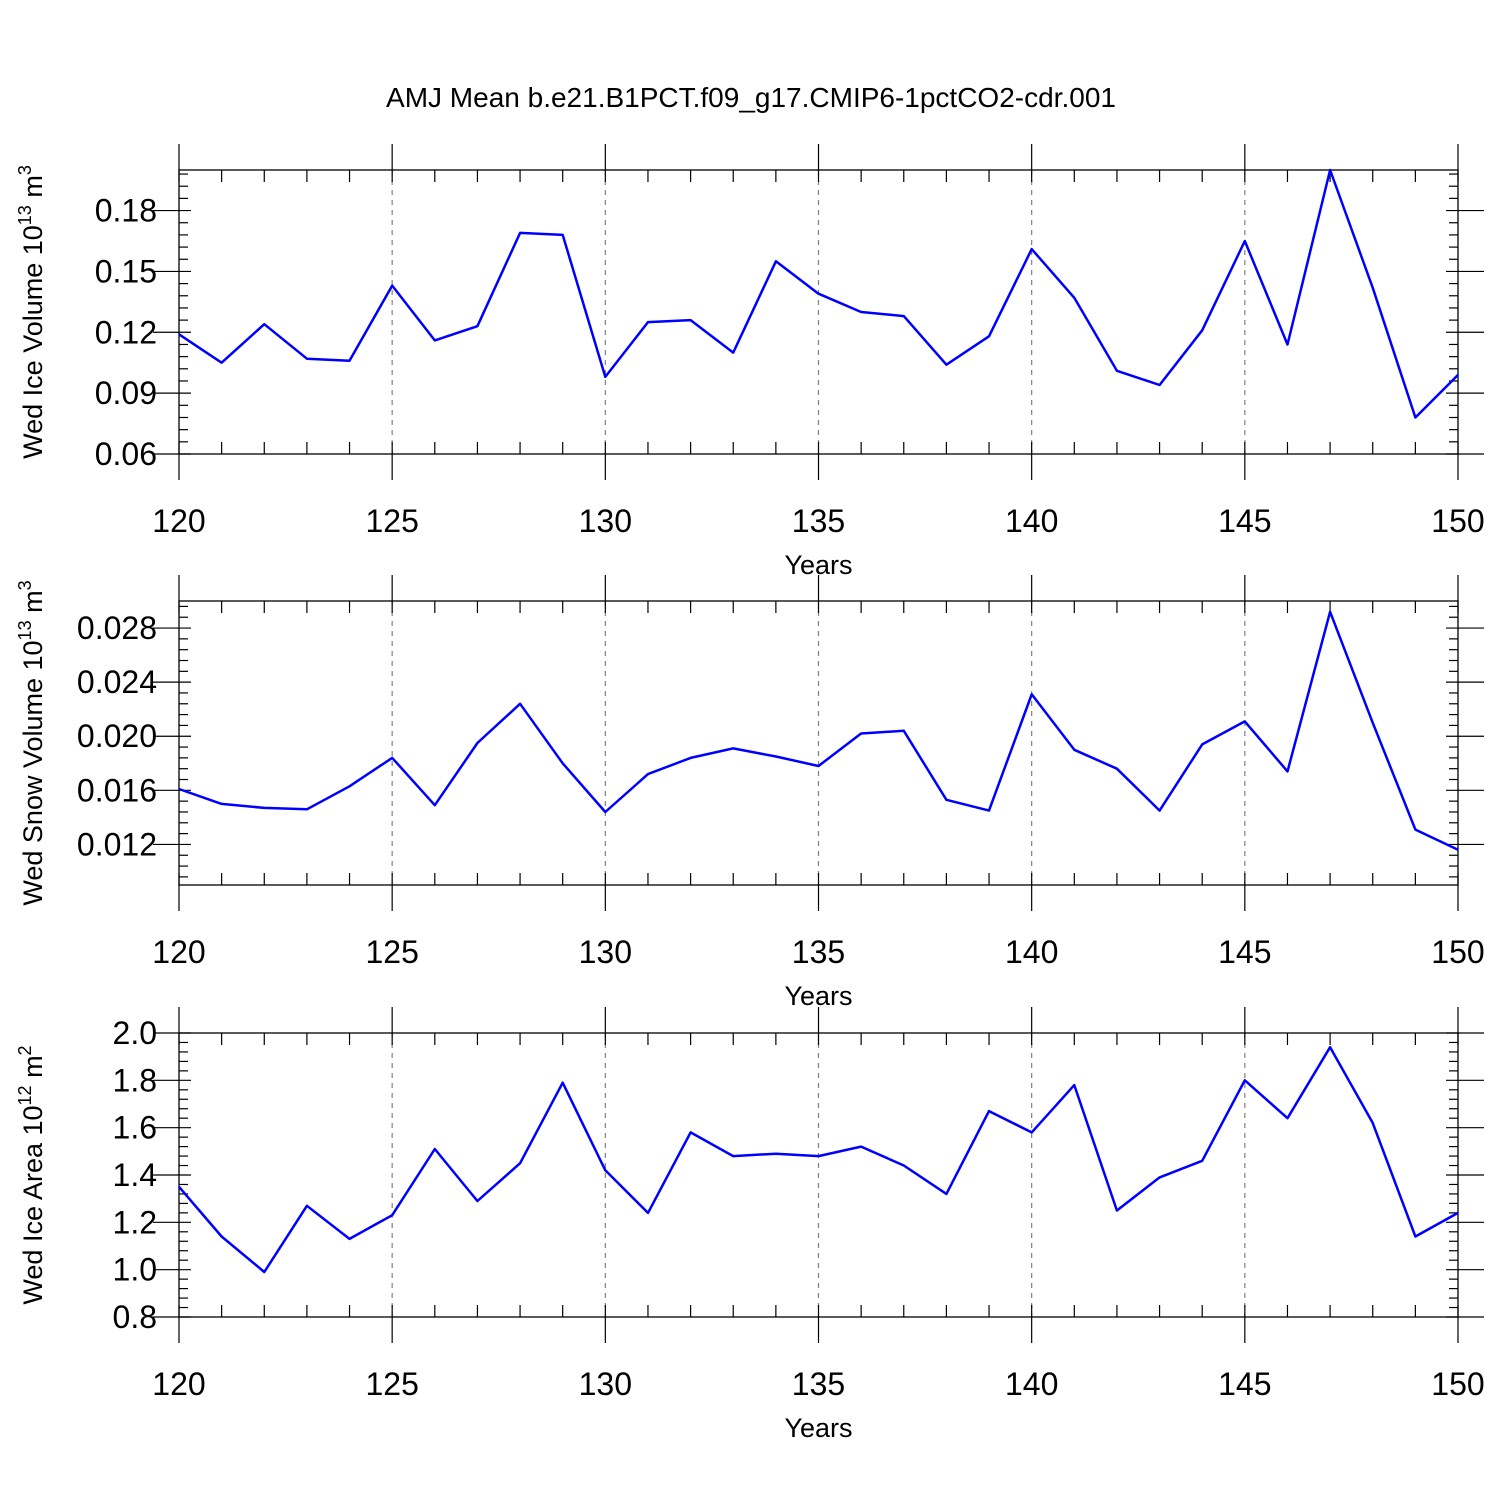  I want to click on y-tick-label: 1.6, so click(135, 1128).